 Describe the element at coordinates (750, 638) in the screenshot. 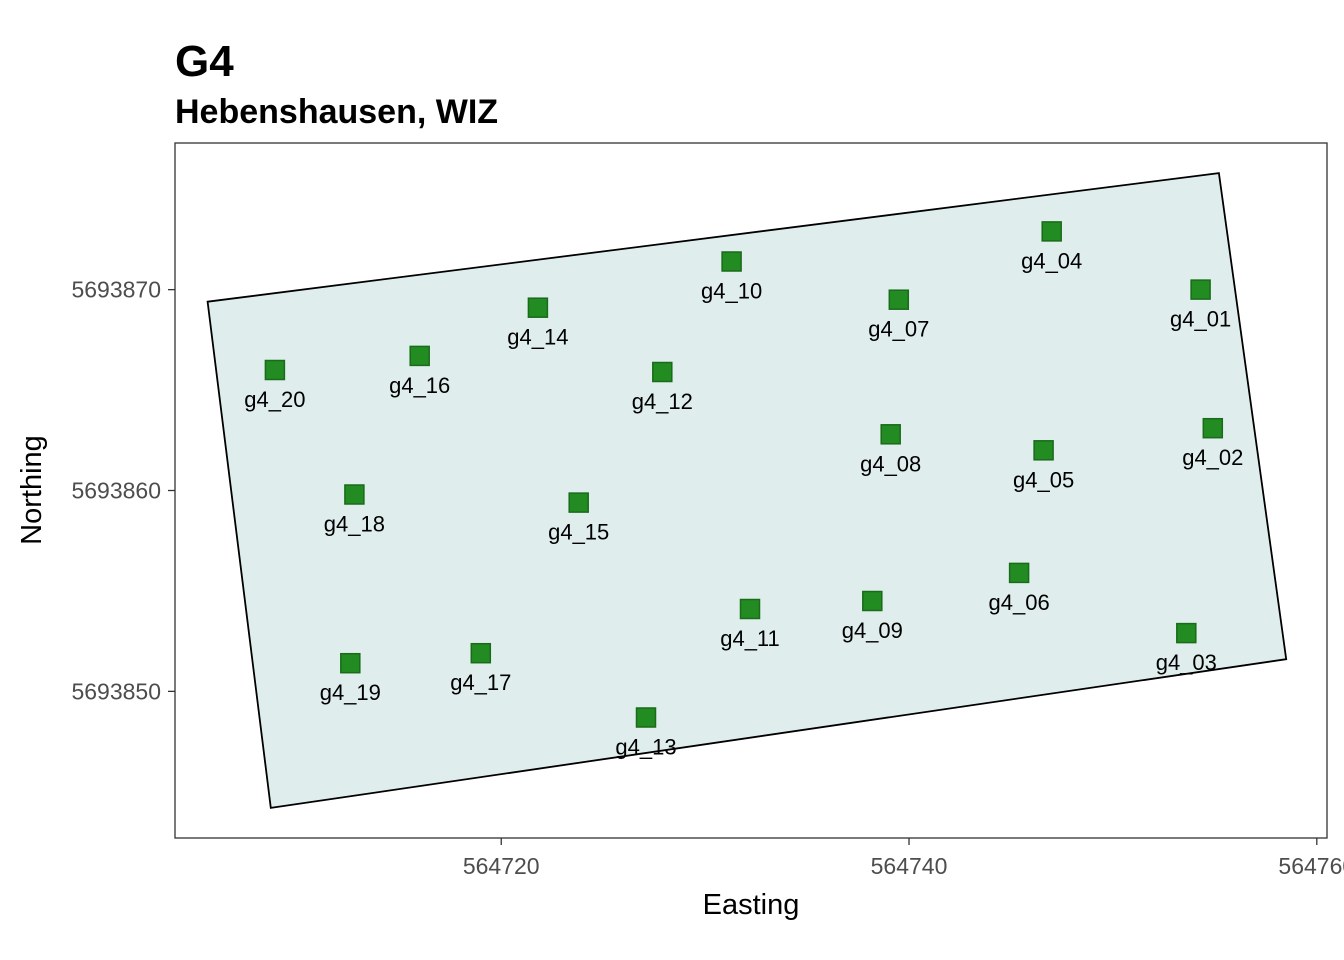

I see `point-label-g4_11: g4_11` at that location.